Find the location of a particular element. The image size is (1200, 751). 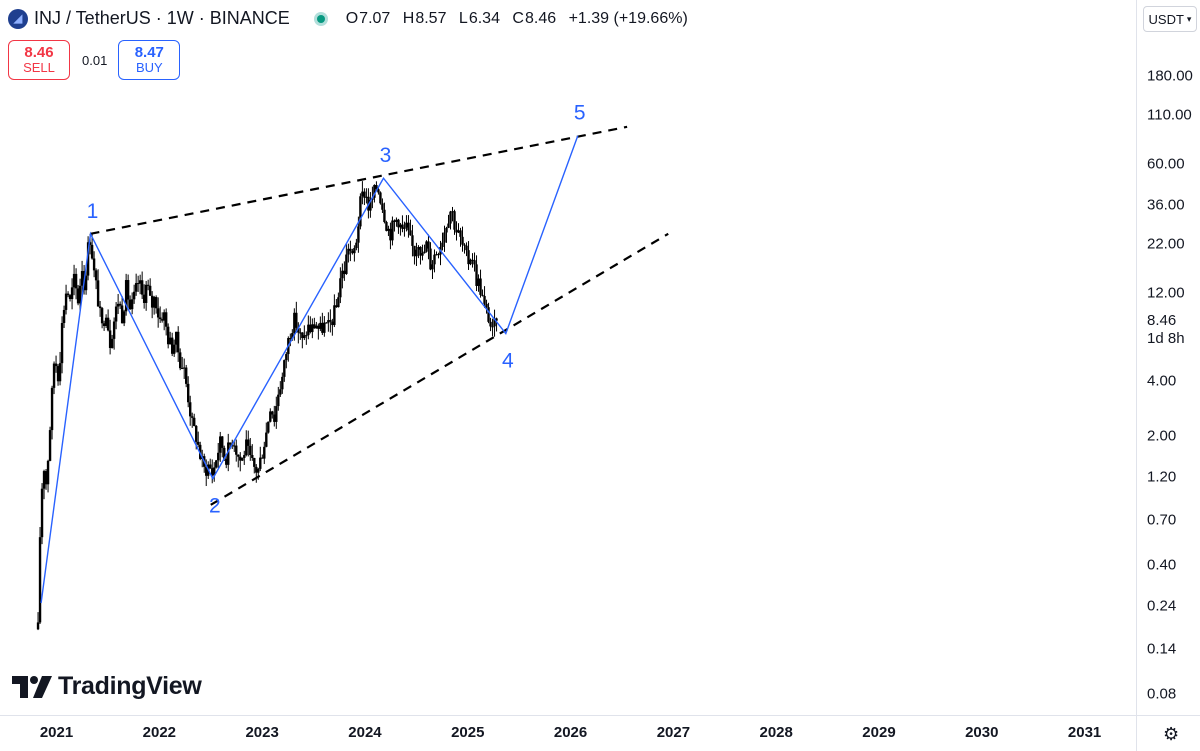

price-label: 0.24 is located at coordinates (1162, 606).